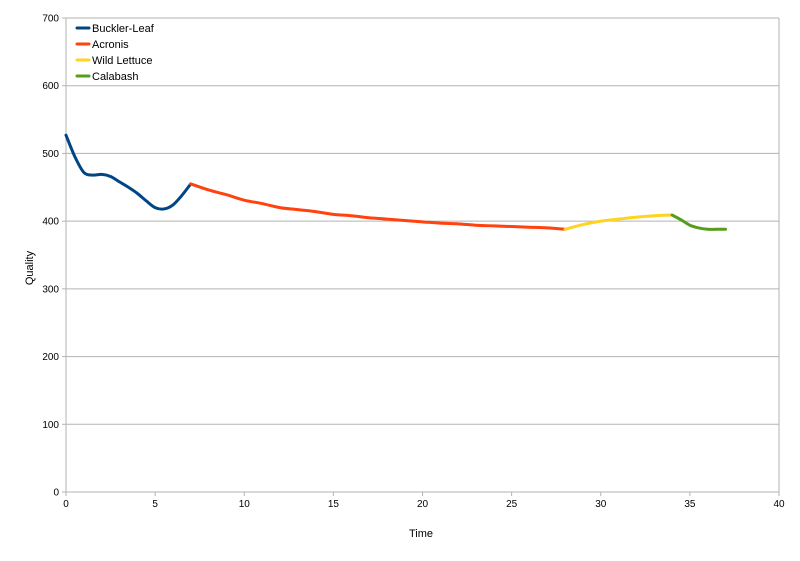 Image resolution: width=800 pixels, height=561 pixels. Describe the element at coordinates (50, 289) in the screenshot. I see `y-tick-label: 300` at that location.